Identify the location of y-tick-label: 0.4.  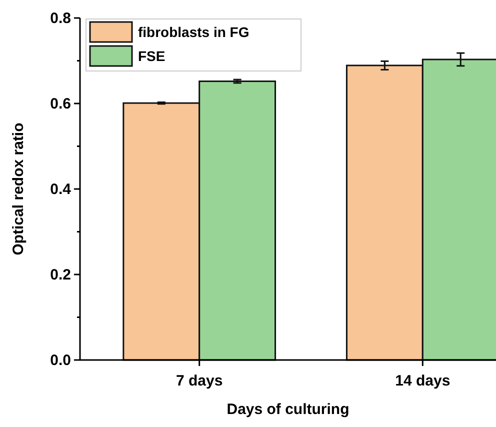
(61, 189).